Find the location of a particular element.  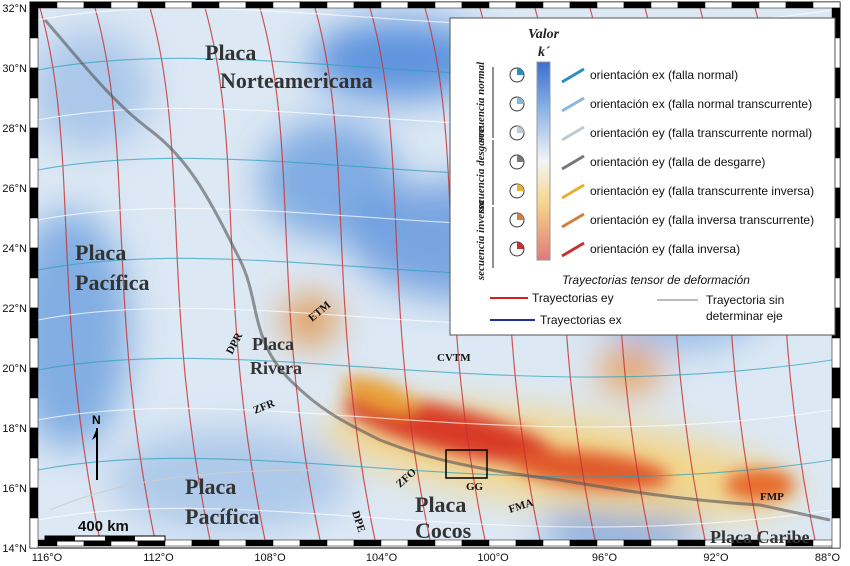

lat-label: 24°N is located at coordinates (14, 249).